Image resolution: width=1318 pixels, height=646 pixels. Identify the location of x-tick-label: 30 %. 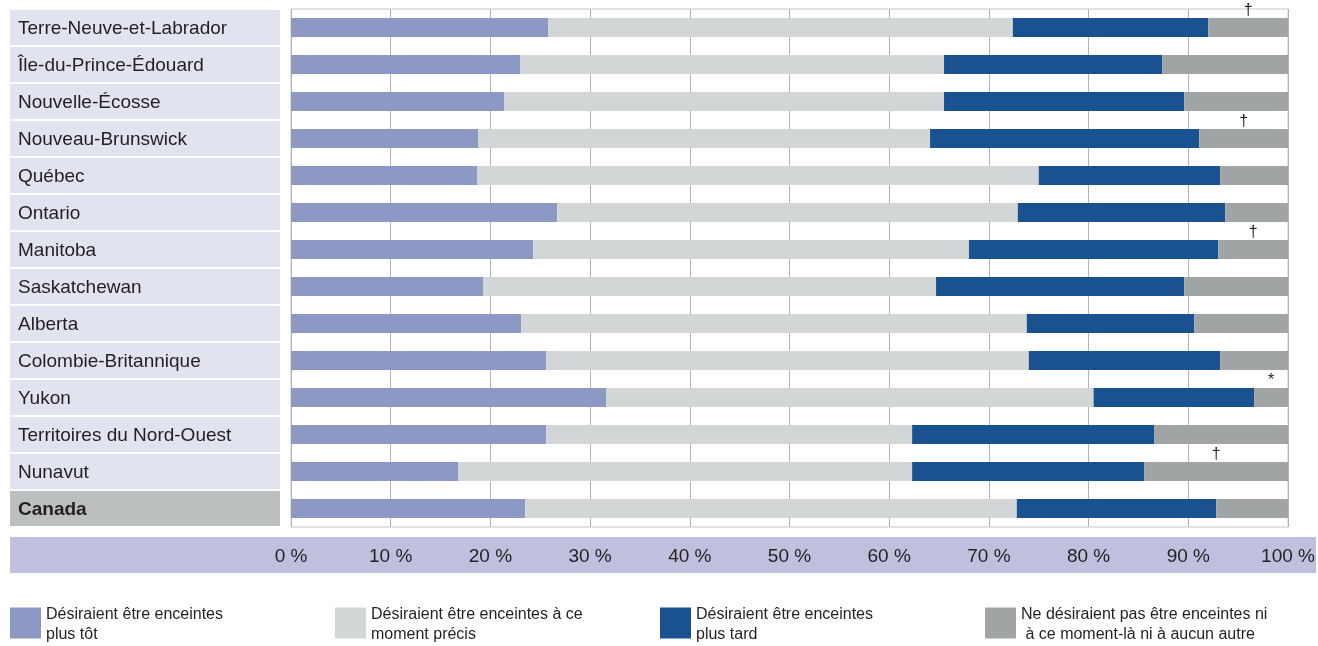
(590, 555).